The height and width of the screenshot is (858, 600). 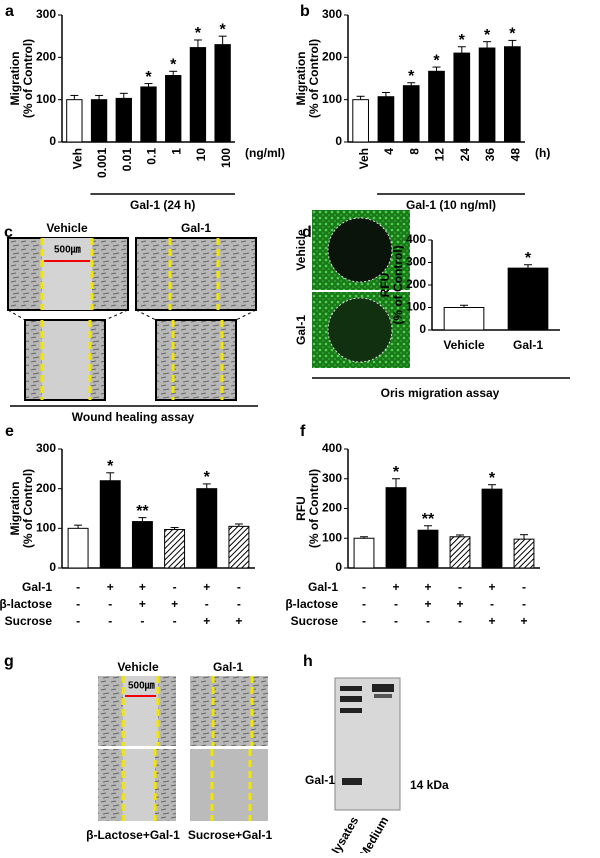 I want to click on condition-name: β-lactose, so click(x=26, y=604).